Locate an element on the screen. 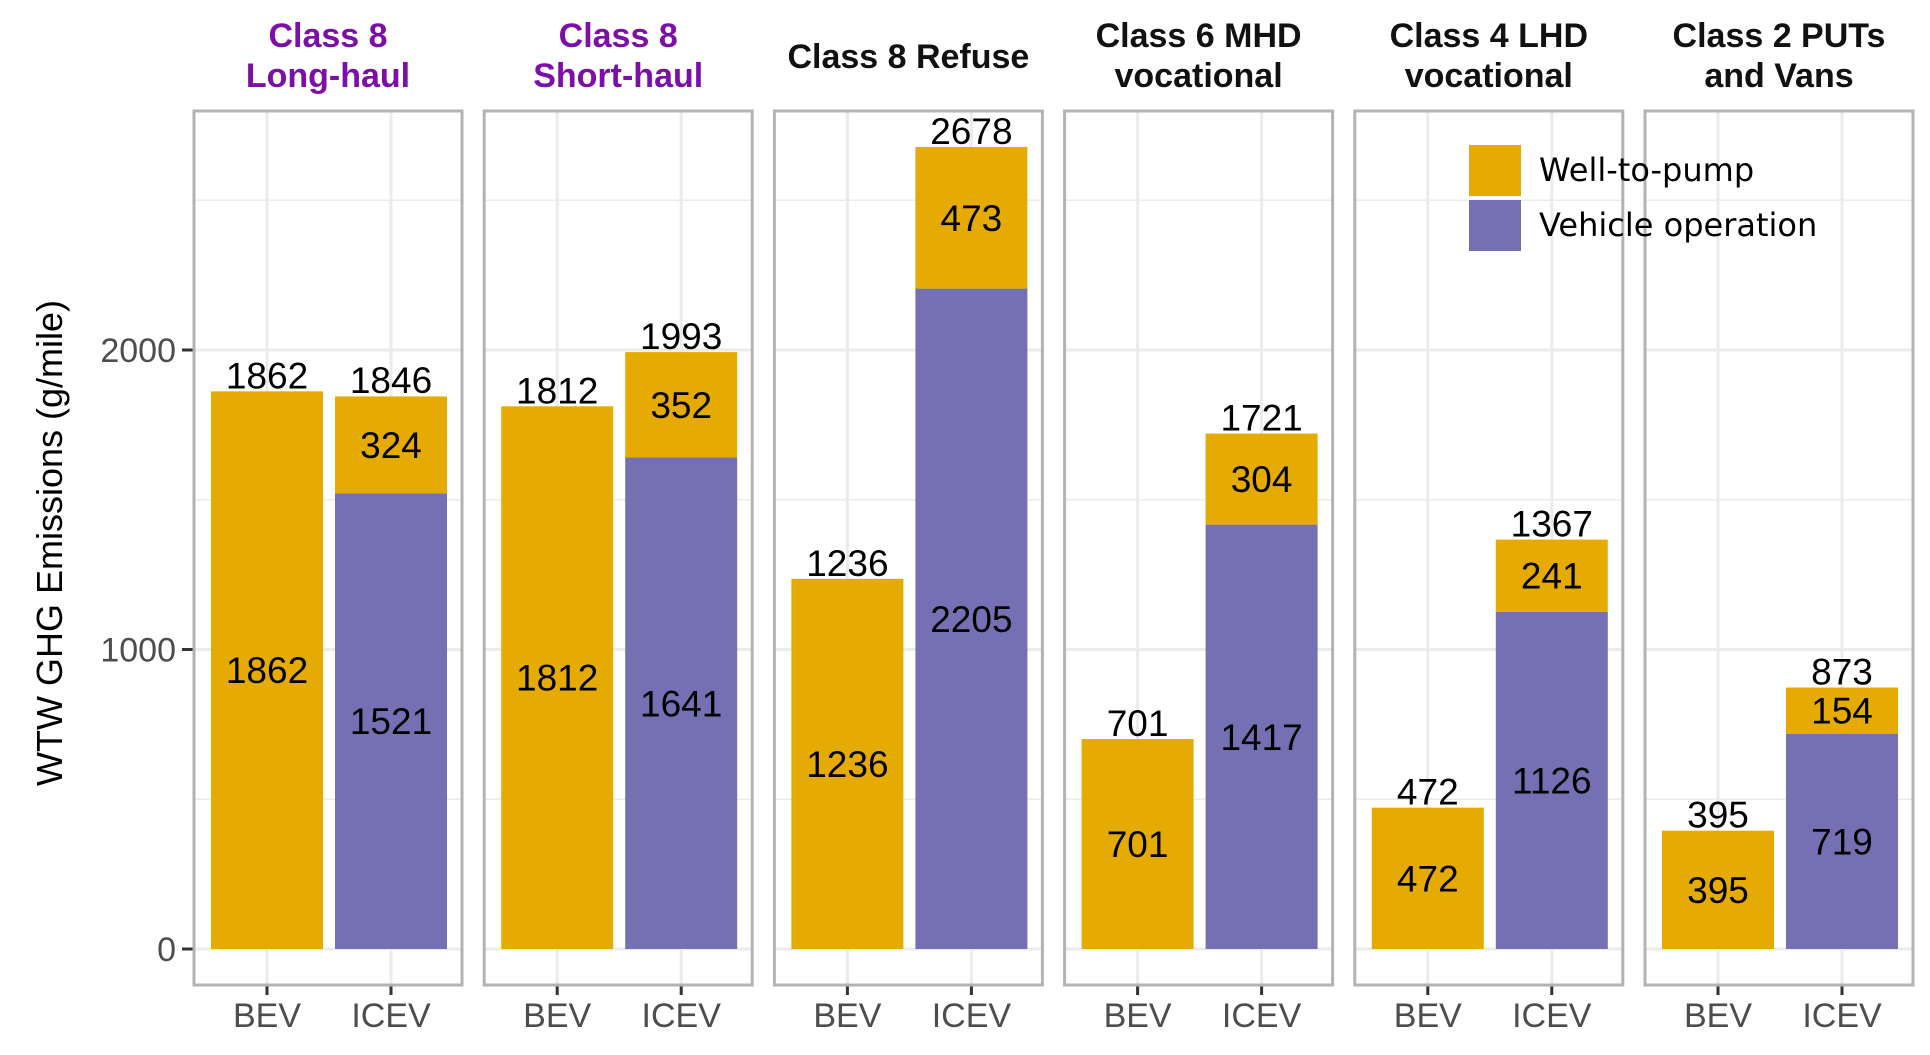  segment-value-label: 1862 is located at coordinates (267, 670).